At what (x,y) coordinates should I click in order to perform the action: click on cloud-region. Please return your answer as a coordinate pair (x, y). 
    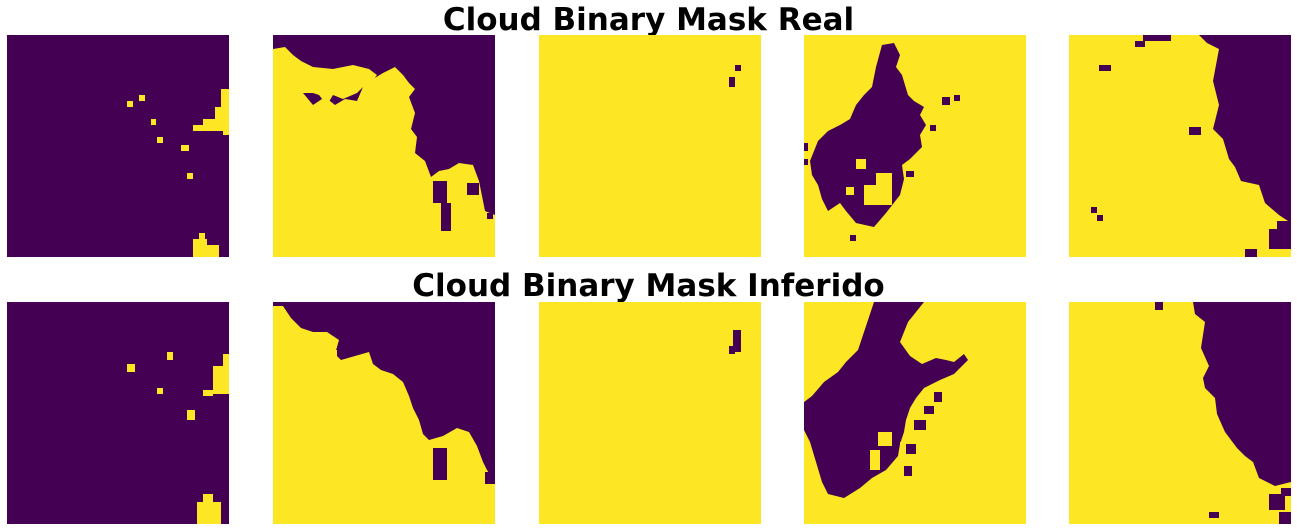
    Looking at the image, I should click on (384, 152).